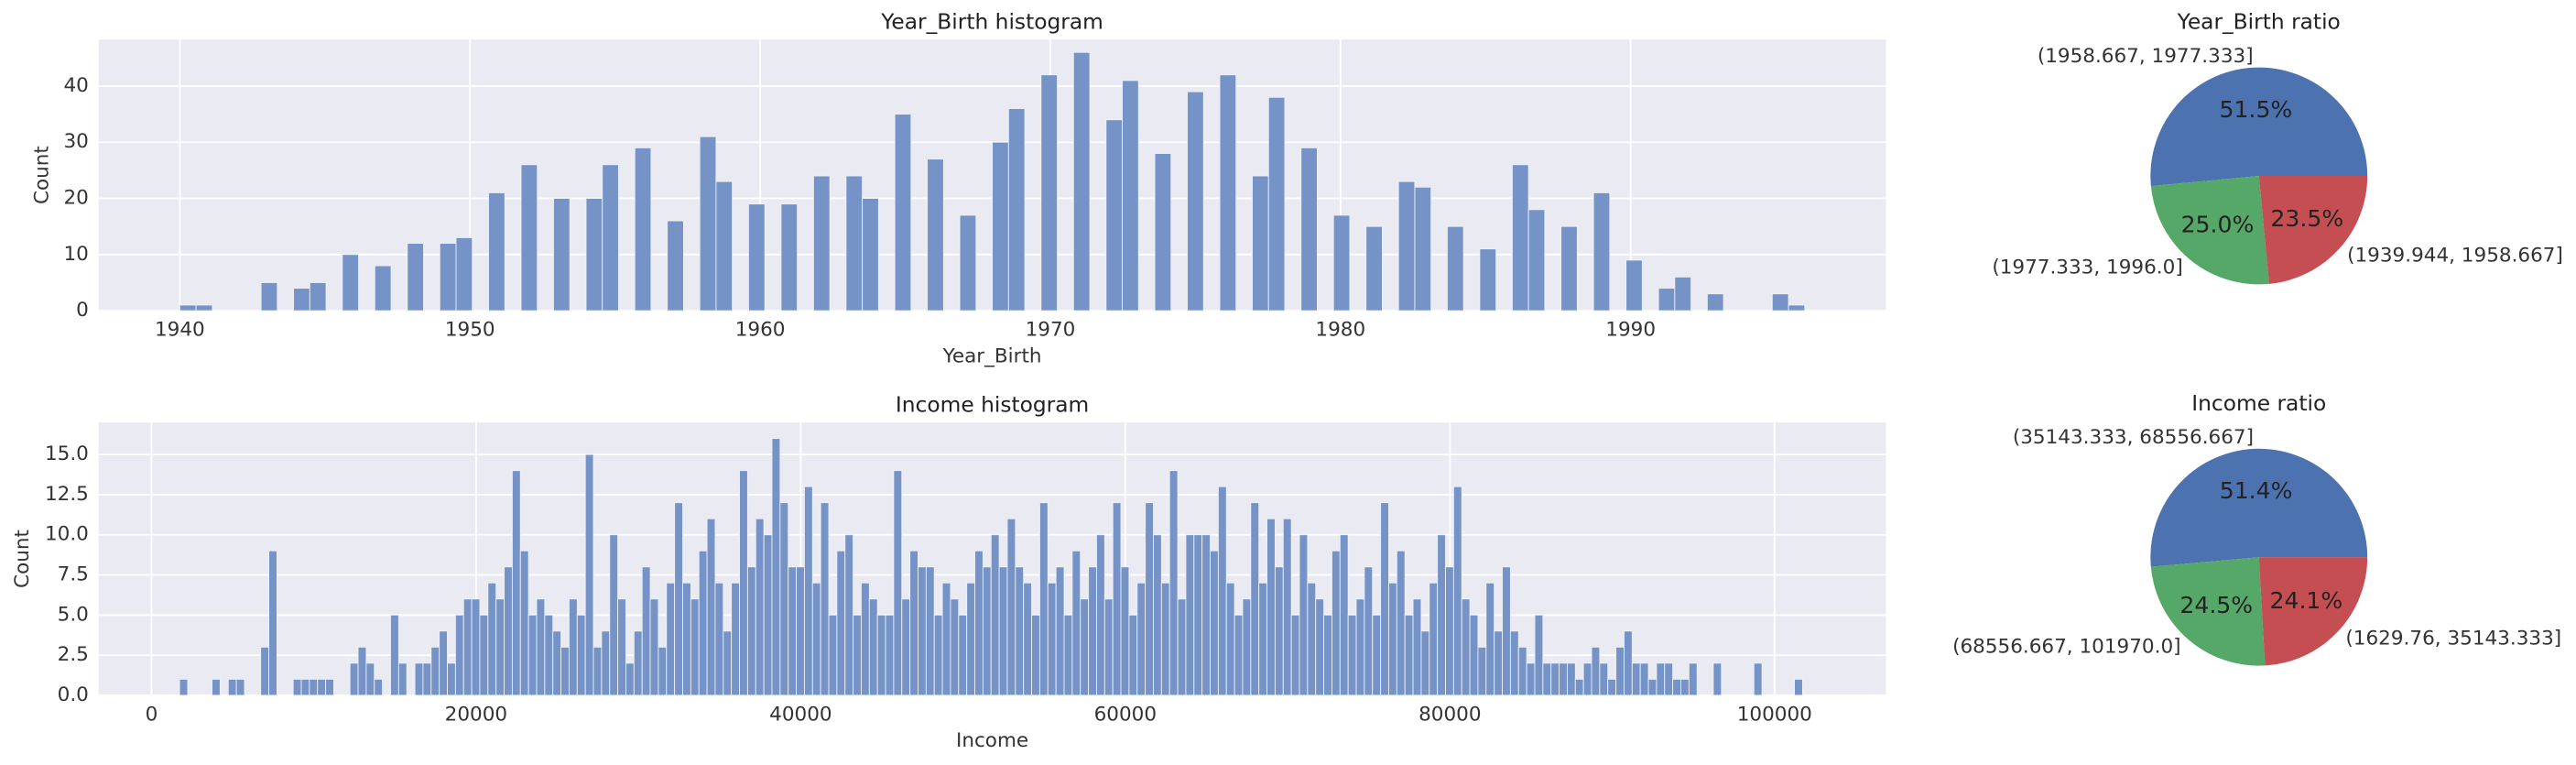 The height and width of the screenshot is (765, 2576). Describe the element at coordinates (75, 198) in the screenshot. I see `y-tick-label: 20` at that location.